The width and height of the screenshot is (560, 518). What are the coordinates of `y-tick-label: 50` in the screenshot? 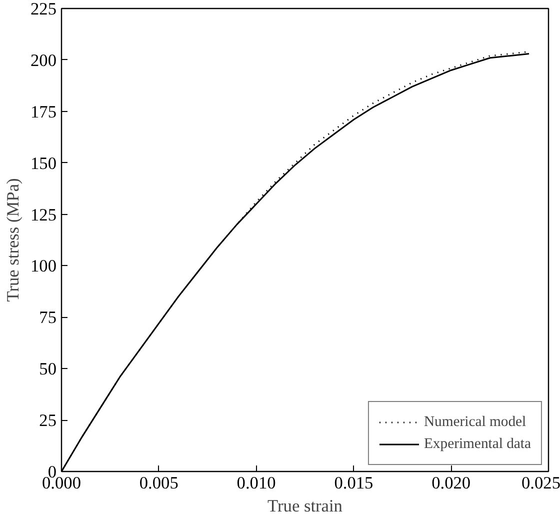 It's located at (47, 369).